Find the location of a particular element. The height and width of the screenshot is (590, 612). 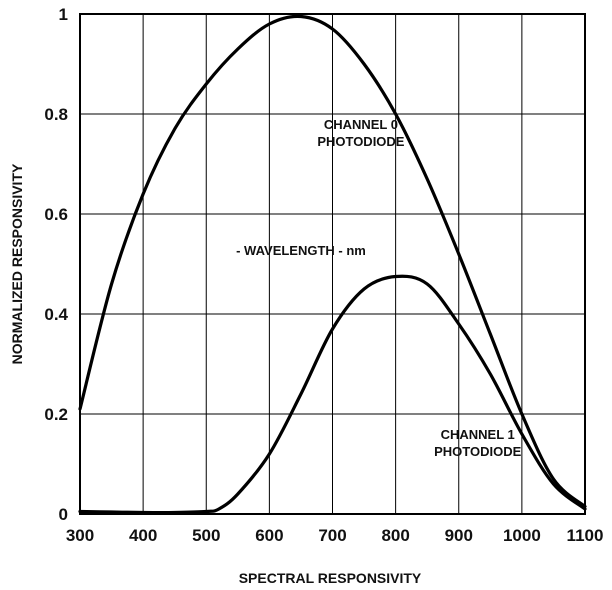

y-tick-label: 1 is located at coordinates (63, 14).